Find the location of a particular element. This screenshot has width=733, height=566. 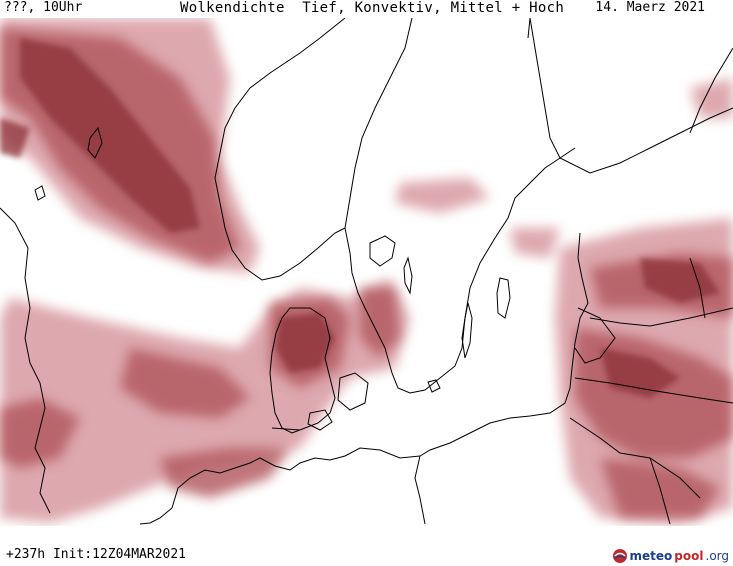

germany-denmark-border is located at coordinates (286, 429).